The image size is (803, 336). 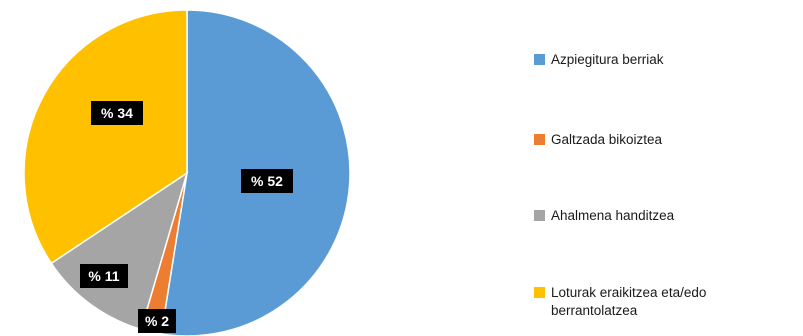 I want to click on data-label-0: % 52, so click(x=267, y=181).